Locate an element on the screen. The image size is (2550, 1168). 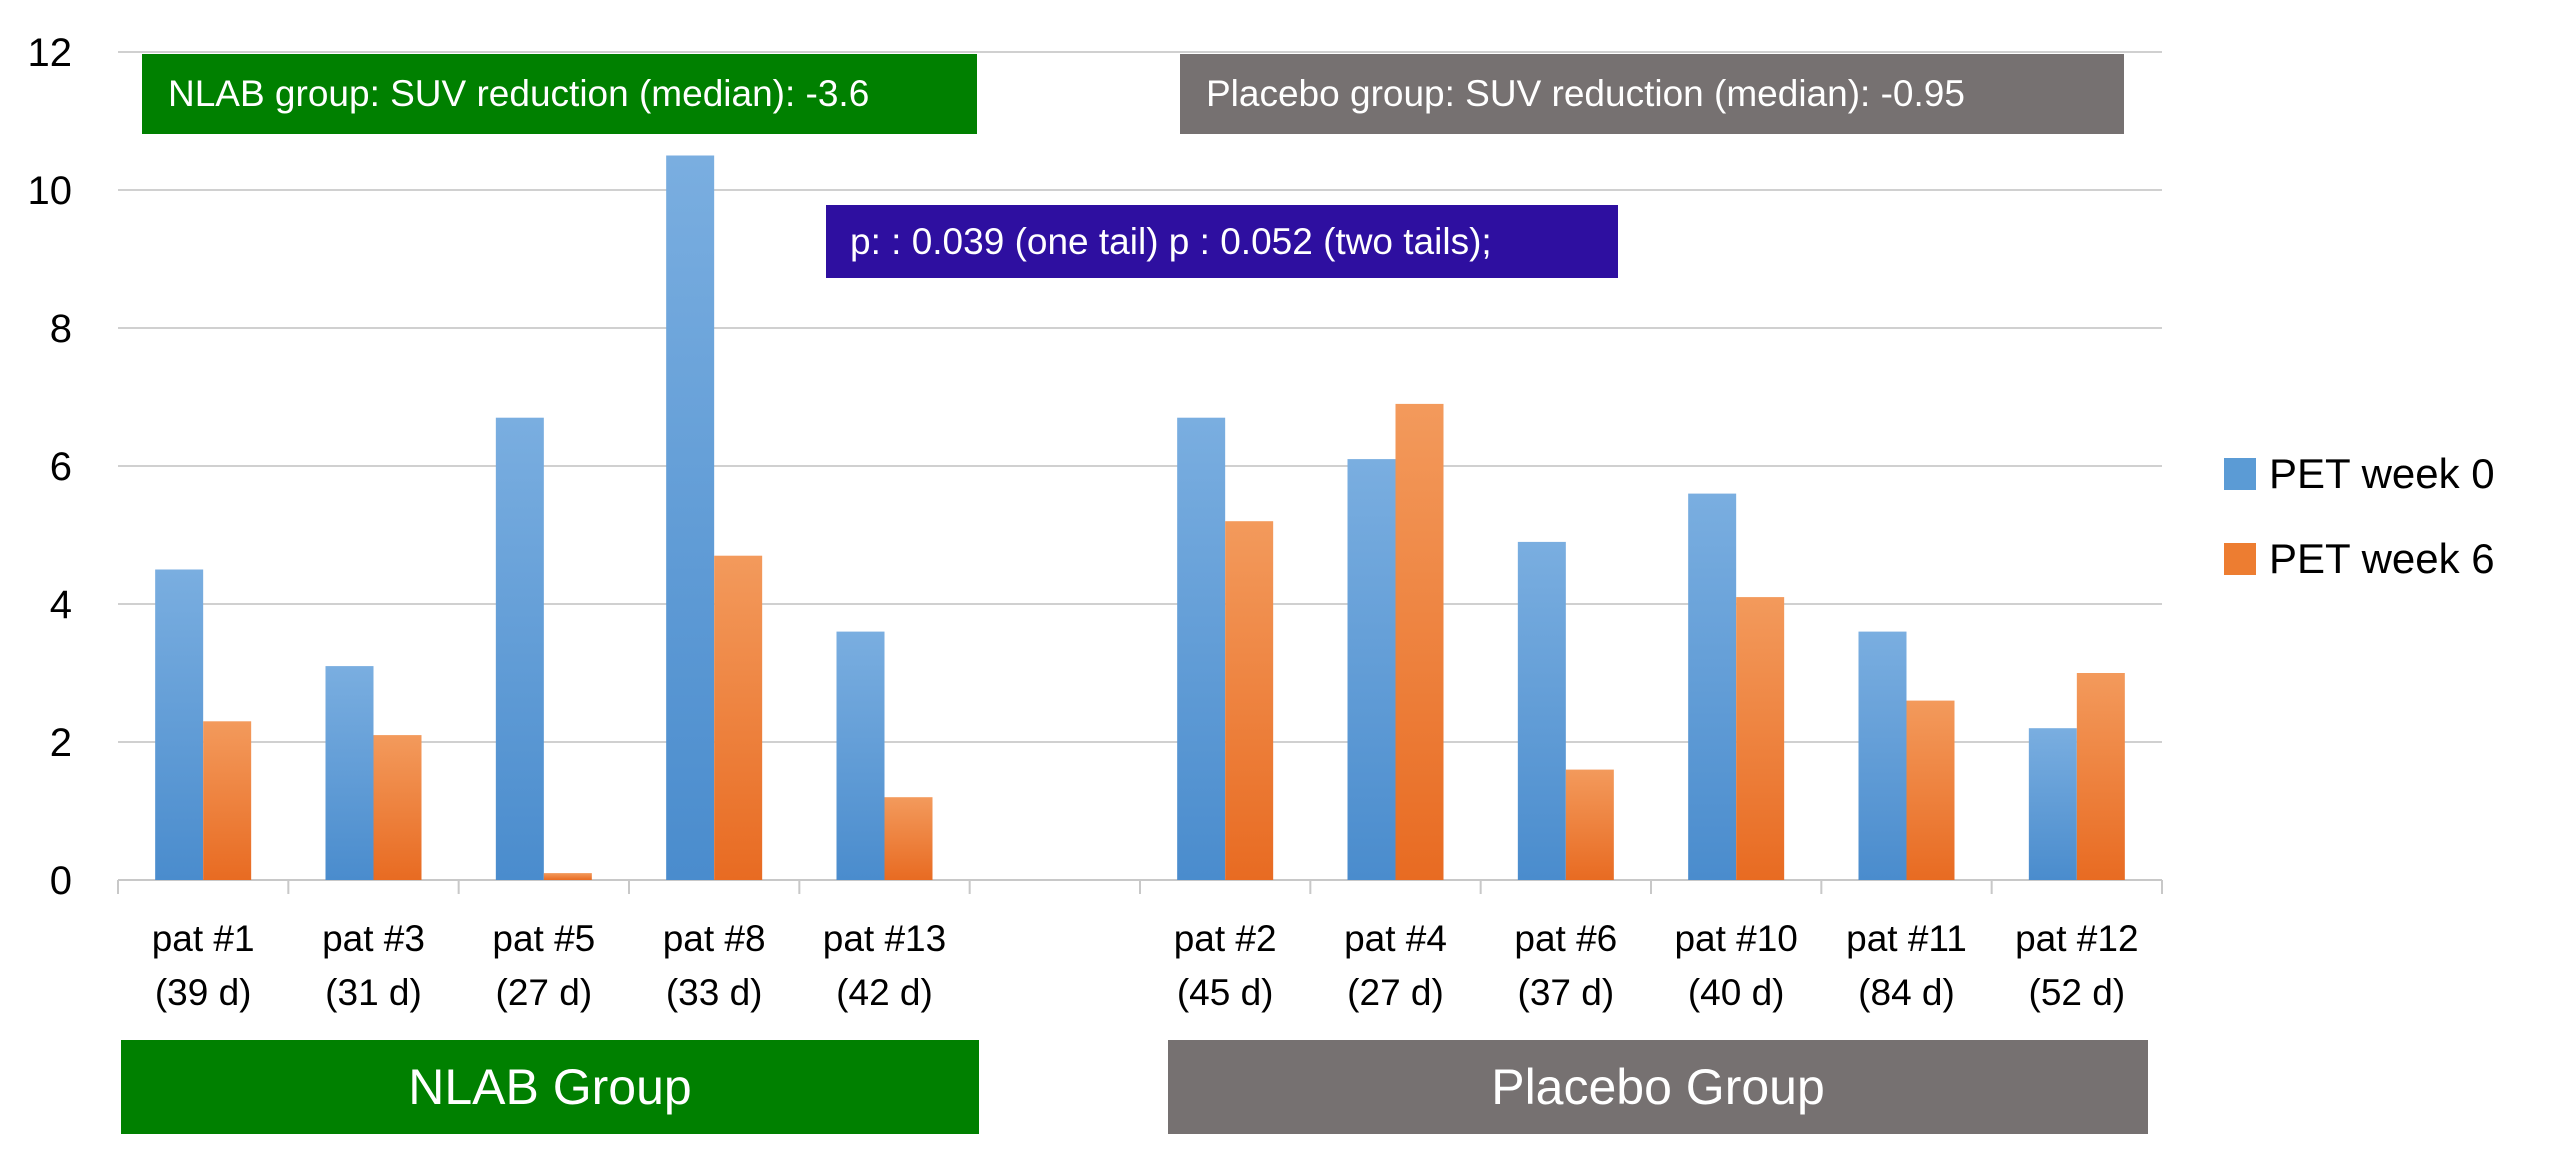
legend-label: PET week 0 is located at coordinates (2382, 473).